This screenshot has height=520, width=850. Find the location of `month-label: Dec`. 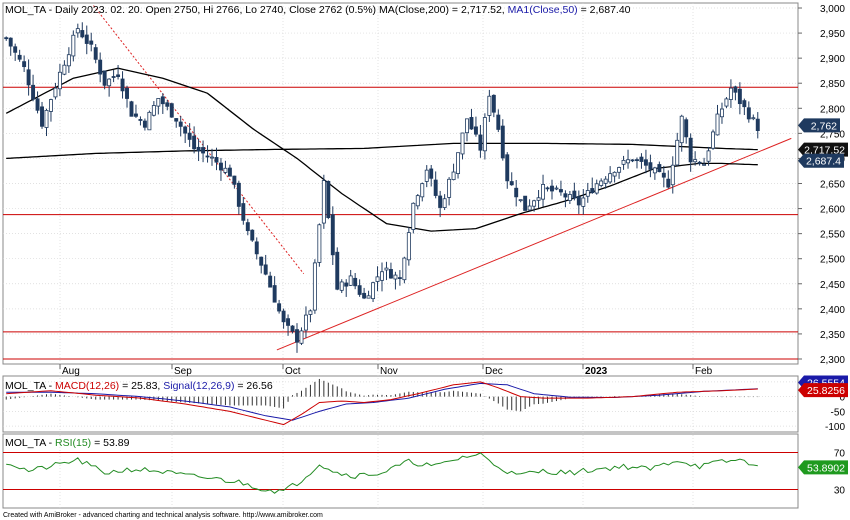

month-label: Dec is located at coordinates (494, 371).